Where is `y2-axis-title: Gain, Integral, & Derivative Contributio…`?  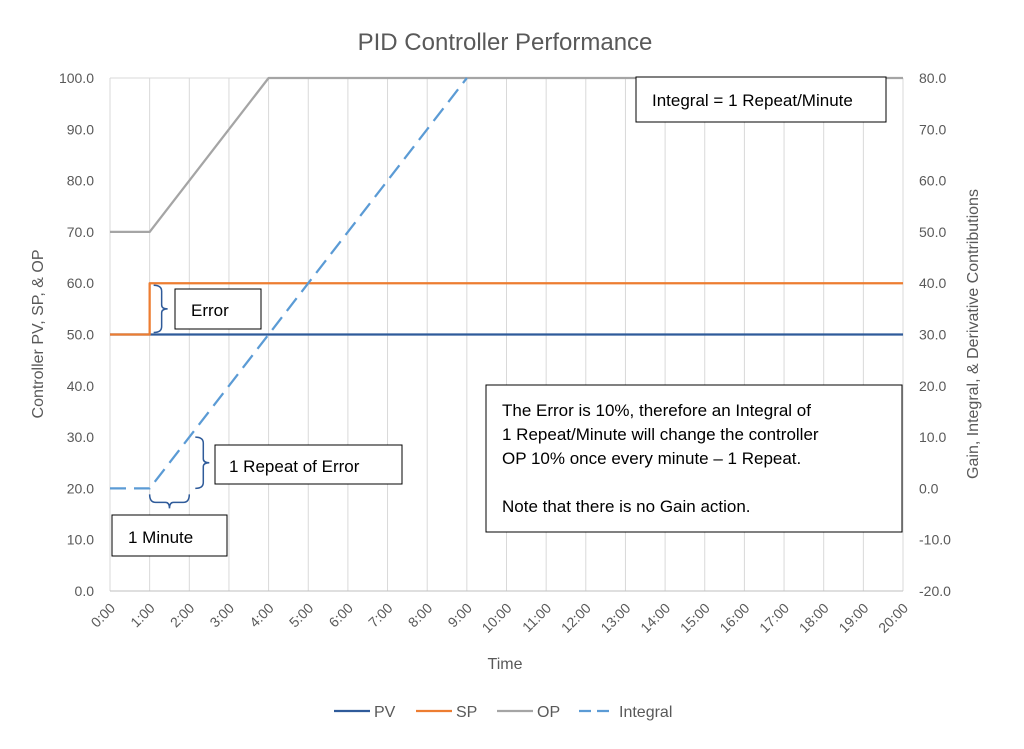 y2-axis-title: Gain, Integral, & Derivative Contributio… is located at coordinates (973, 334).